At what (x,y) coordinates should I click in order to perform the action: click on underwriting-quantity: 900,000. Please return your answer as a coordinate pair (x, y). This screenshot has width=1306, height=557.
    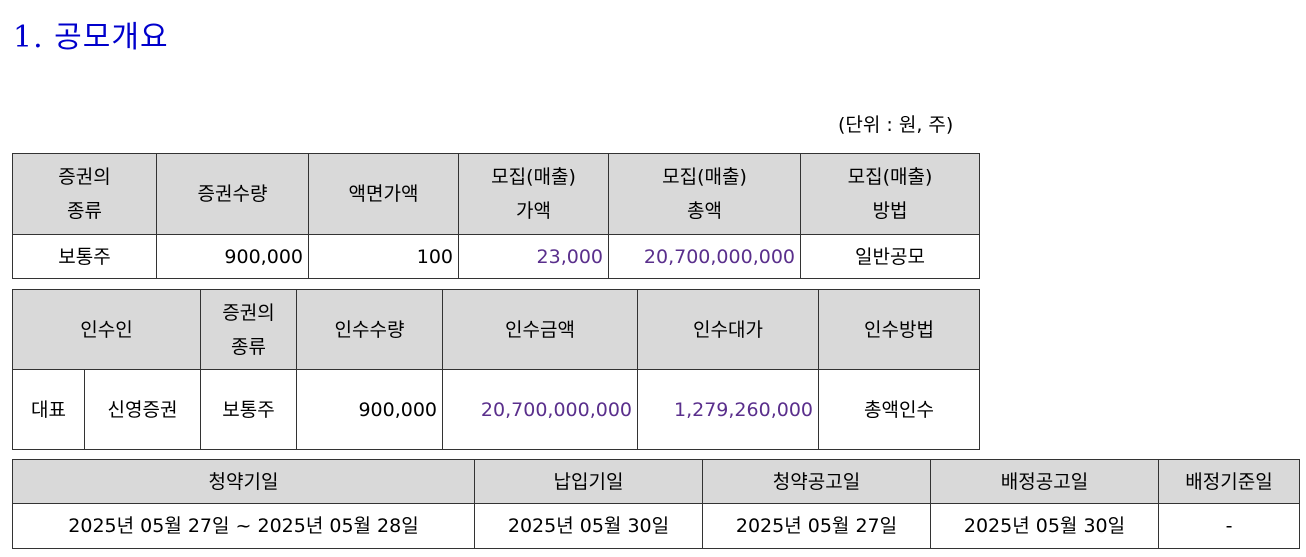
    Looking at the image, I should click on (370, 409).